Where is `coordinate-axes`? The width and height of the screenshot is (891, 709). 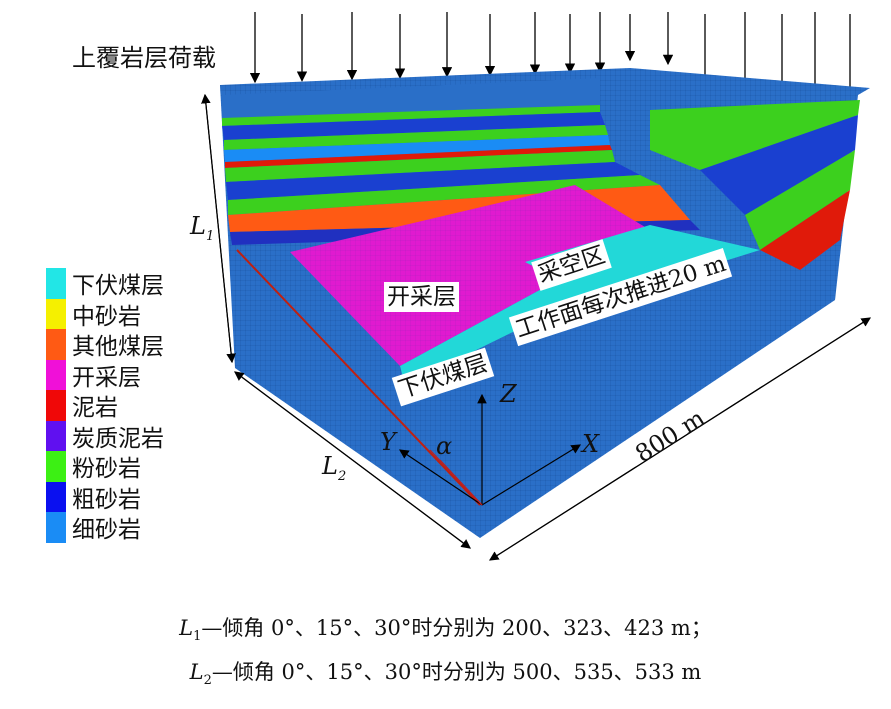 coordinate-axes is located at coordinates (490, 449).